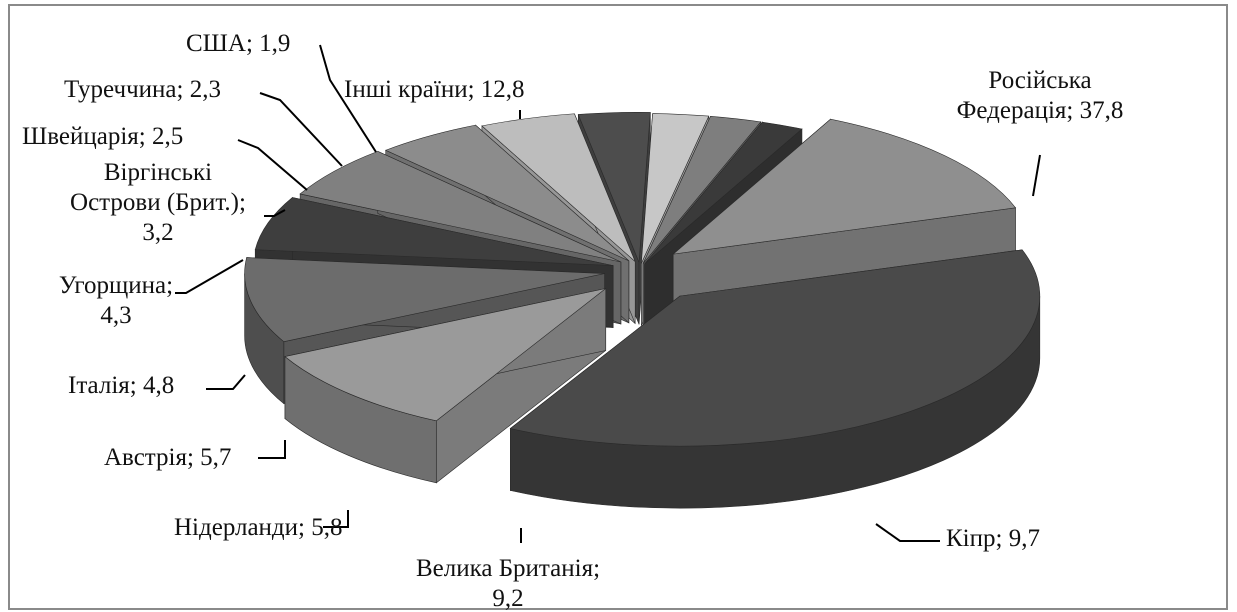 This screenshot has height=612, width=1237. What do you see at coordinates (158, 172) in the screenshot?
I see `data-label-line: Віргінські` at bounding box center [158, 172].